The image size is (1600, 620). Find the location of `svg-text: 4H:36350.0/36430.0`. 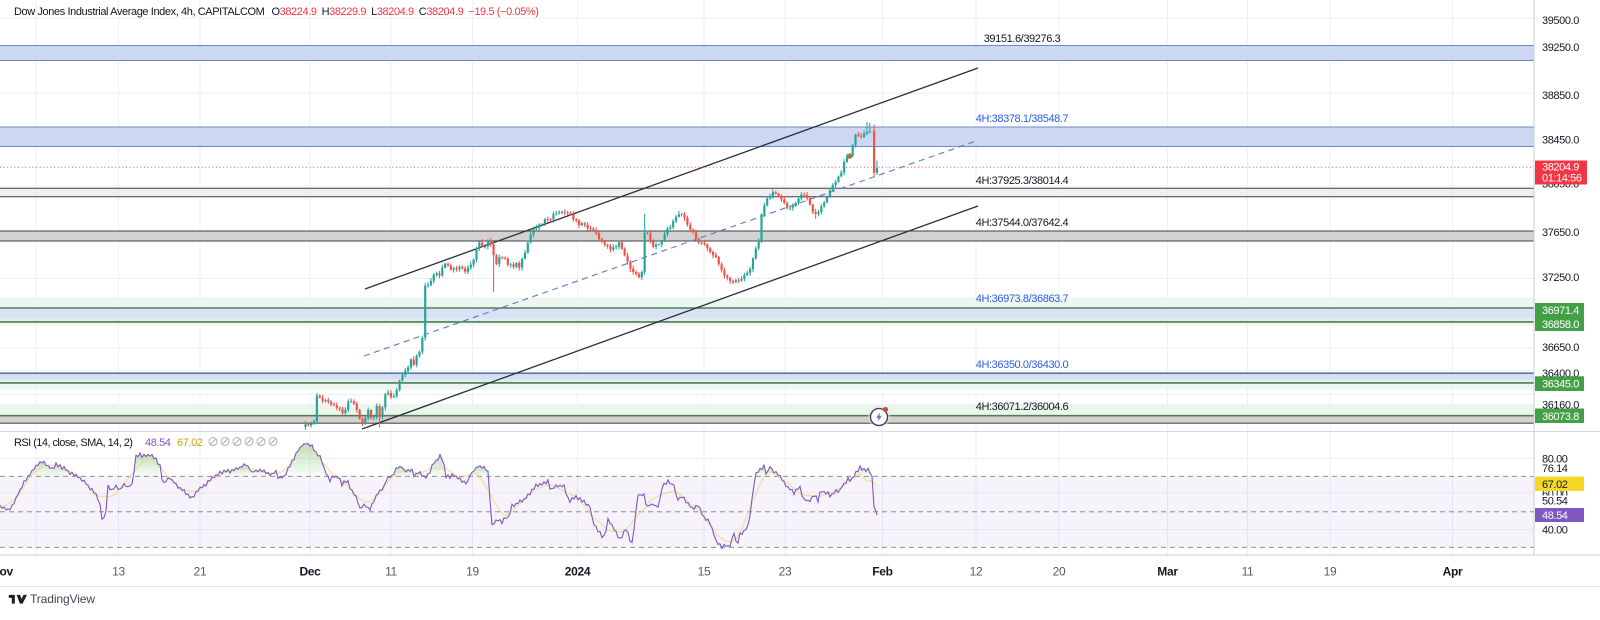

svg-text: 4H:36350.0/36430.0 is located at coordinates (1022, 365).